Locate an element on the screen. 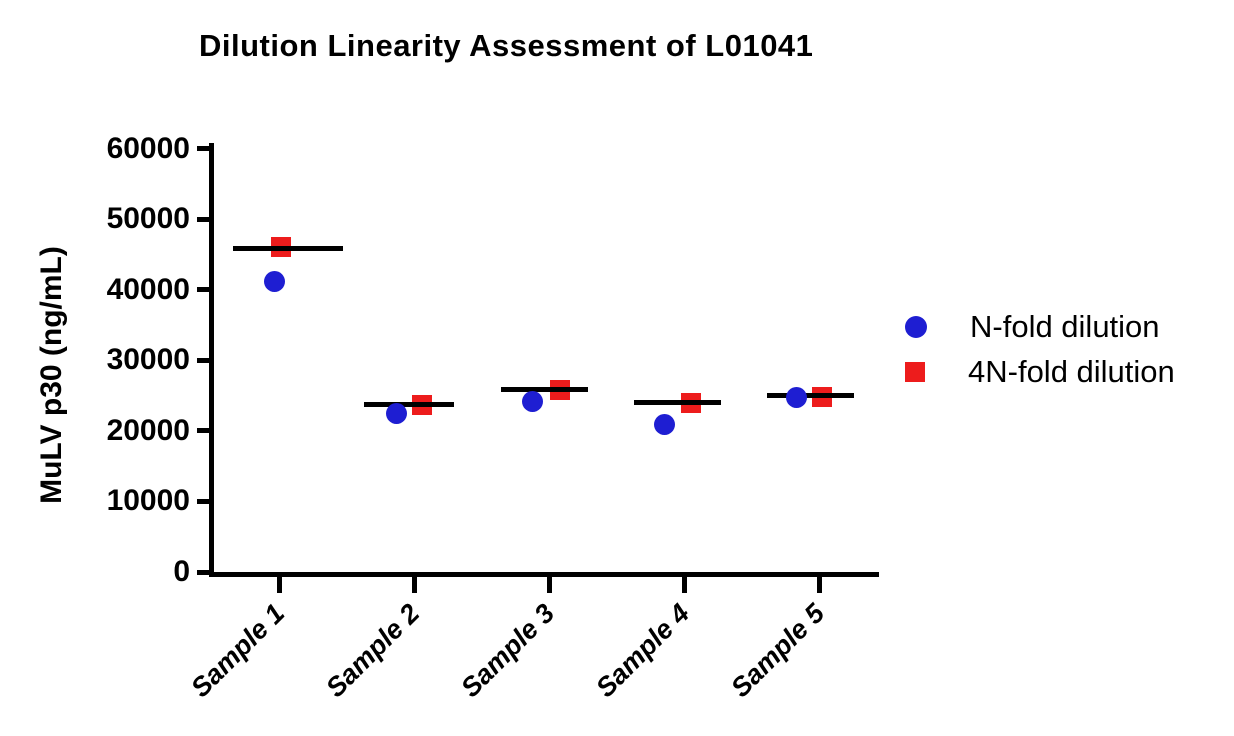  y-tick-label: 30000 is located at coordinates (148, 360).